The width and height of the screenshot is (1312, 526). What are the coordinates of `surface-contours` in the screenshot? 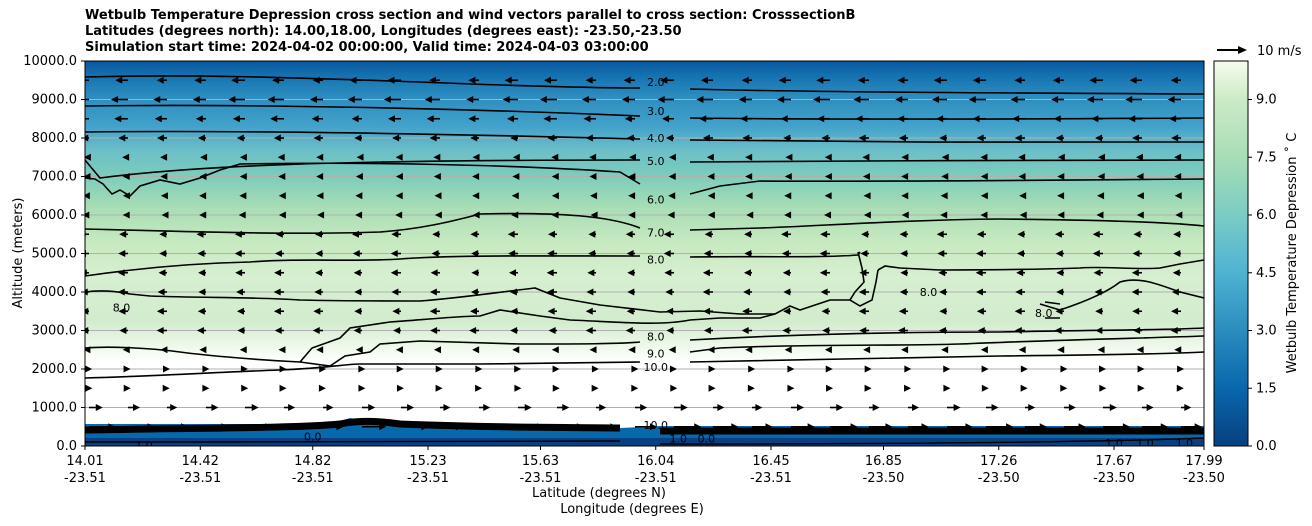 It's located at (644, 431).